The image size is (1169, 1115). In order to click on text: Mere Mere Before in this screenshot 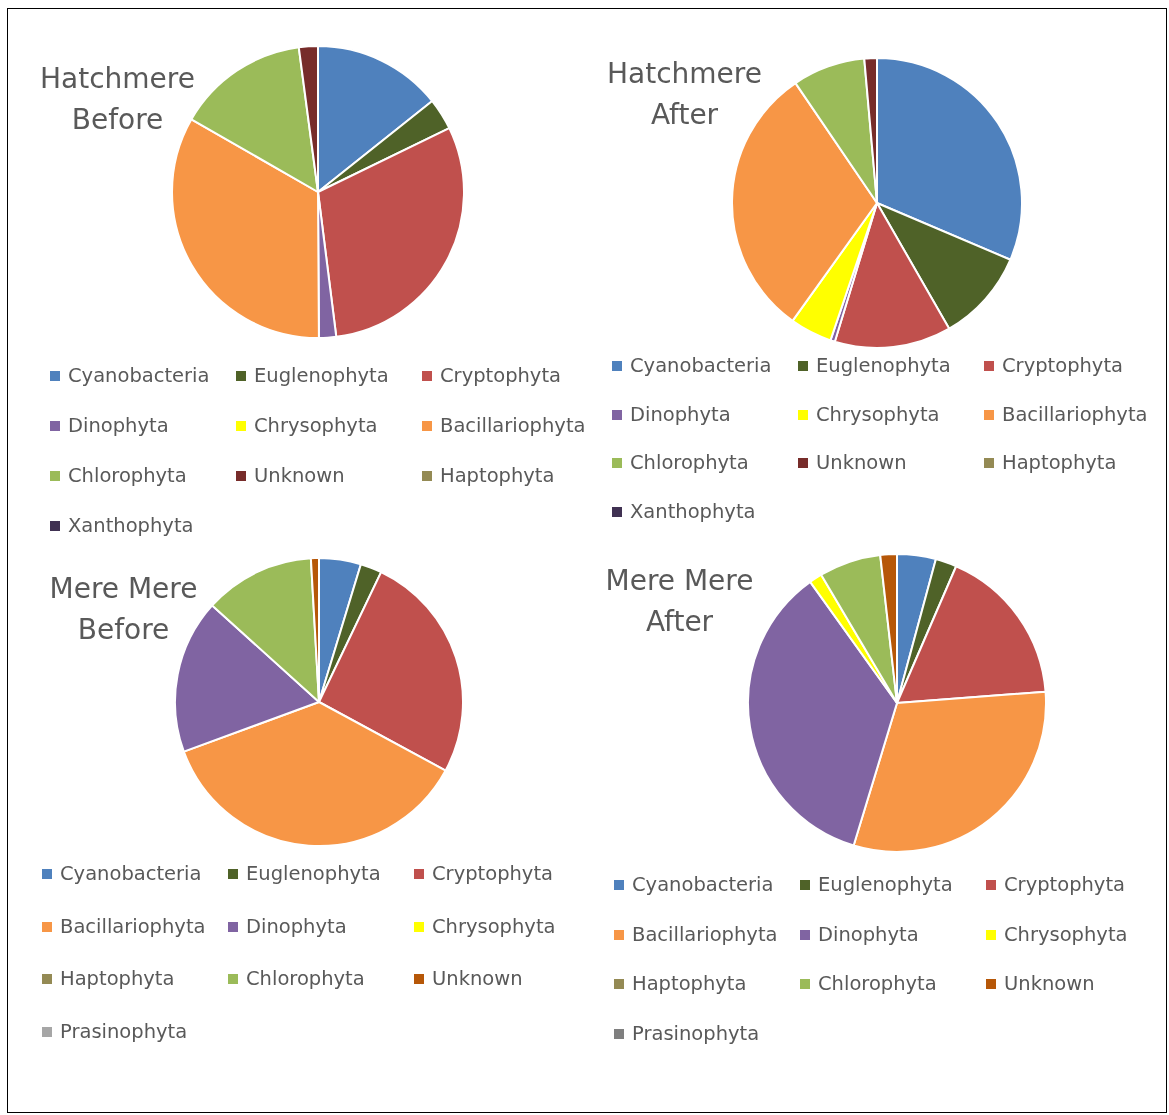, I will do `click(123, 609)`.